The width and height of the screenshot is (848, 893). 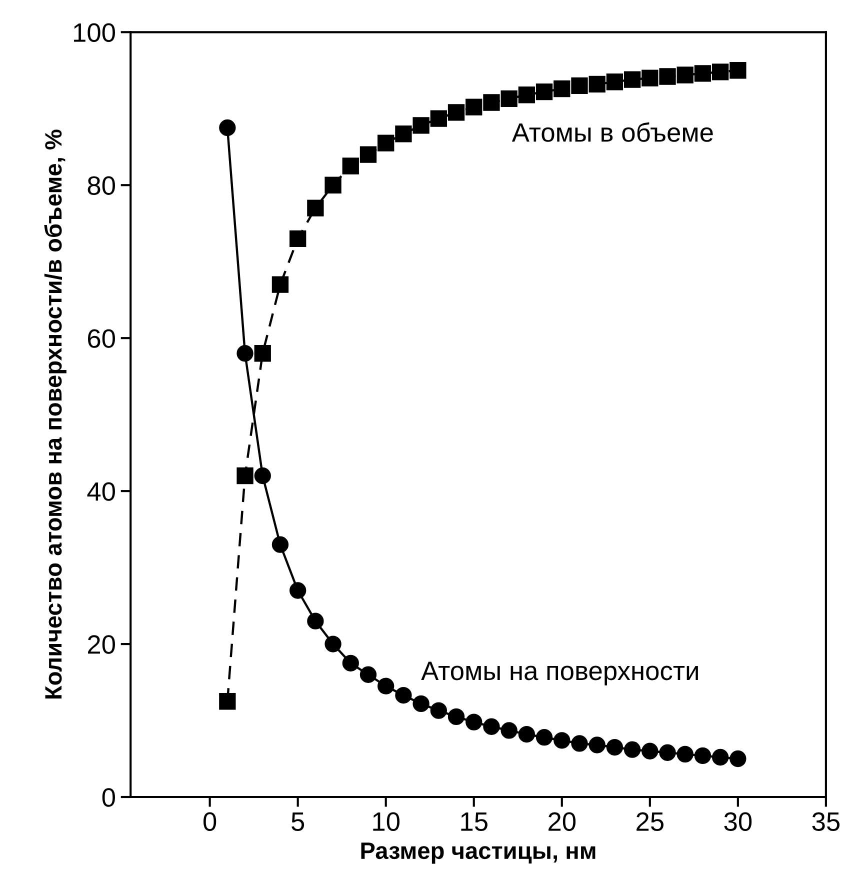 I want to click on y-tick-label: 100, so click(x=94, y=32).